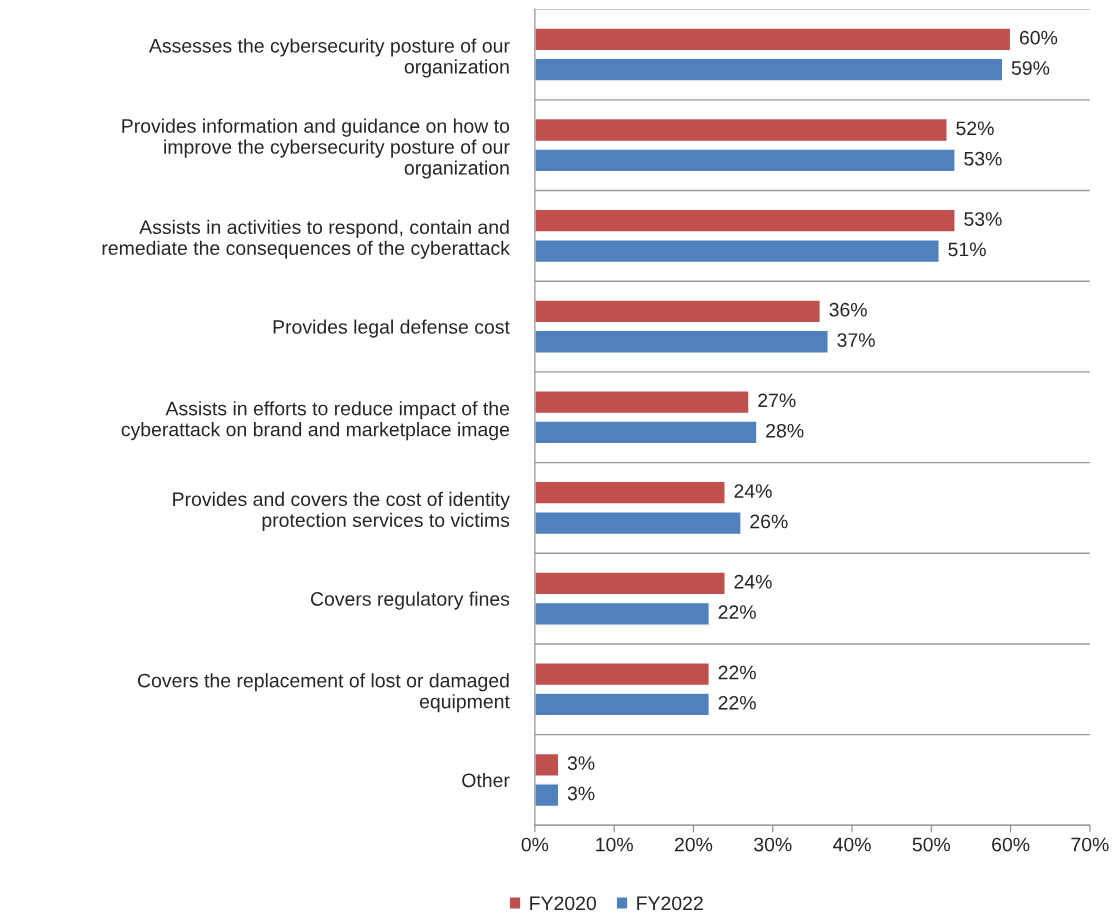 This screenshot has width=1119, height=916. What do you see at coordinates (563, 903) in the screenshot?
I see `legend-label: FY2020` at bounding box center [563, 903].